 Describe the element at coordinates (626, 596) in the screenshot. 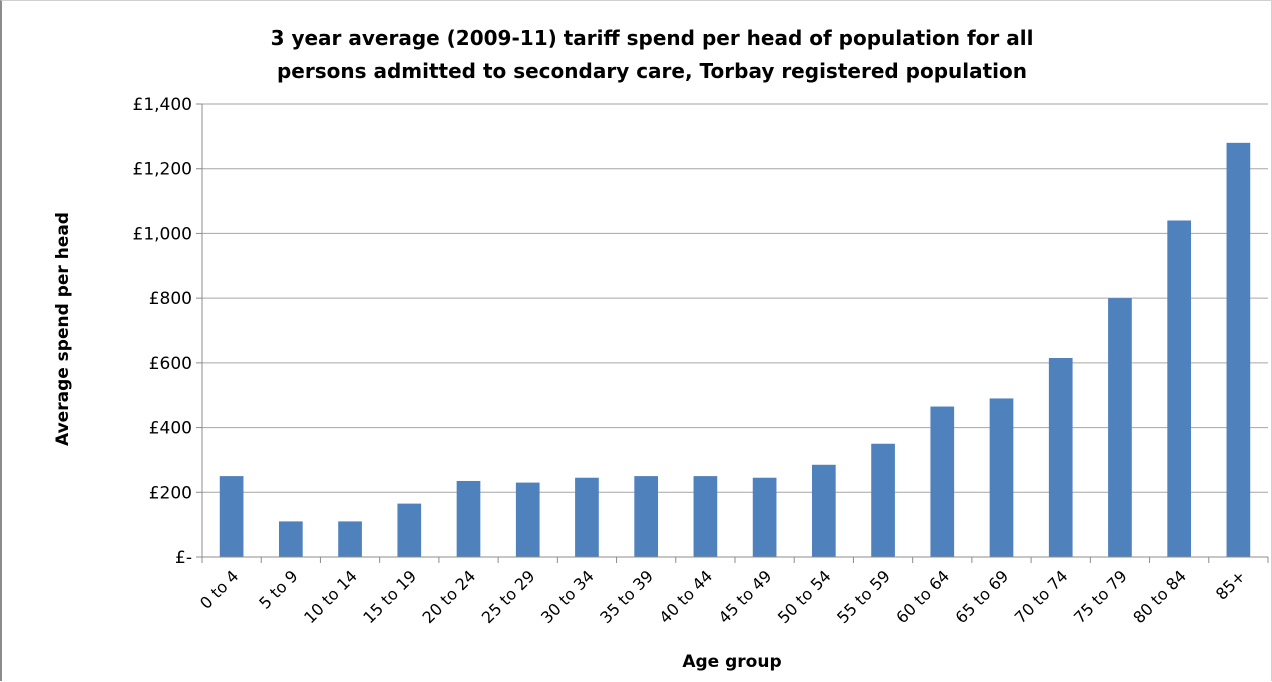

I see `x-tick-label: 35 to 39` at that location.